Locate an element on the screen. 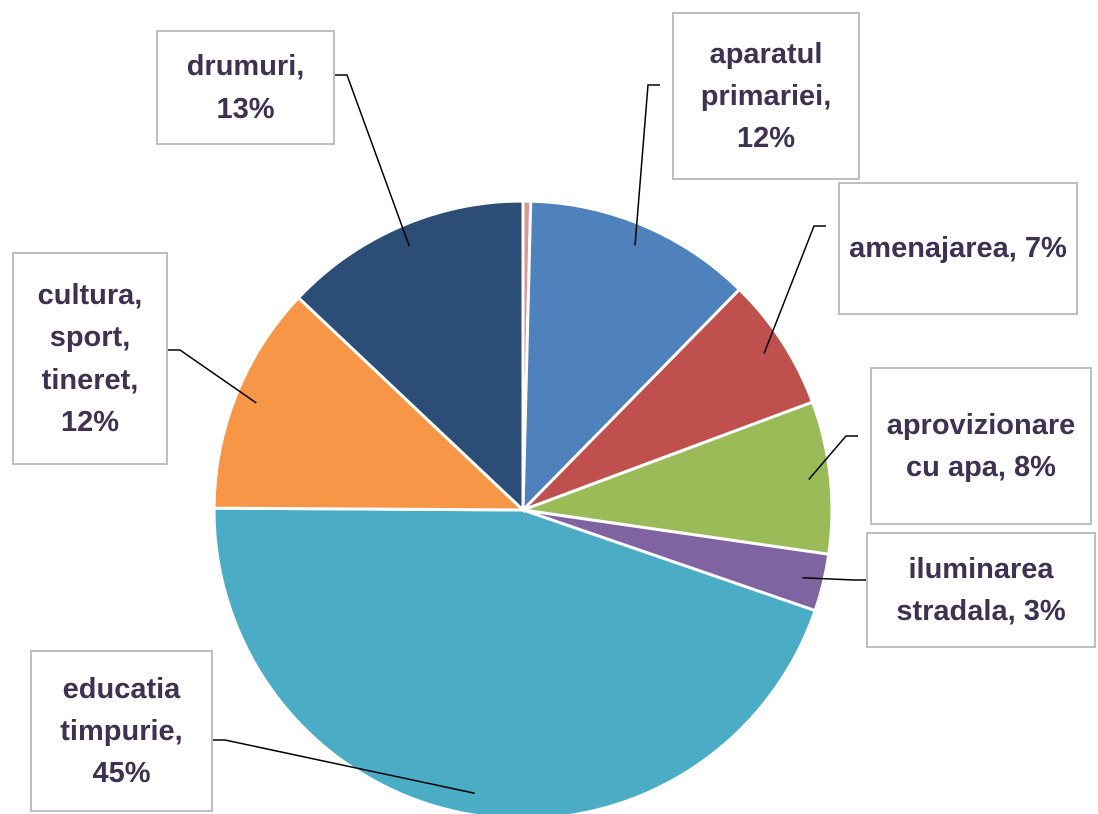  data-label: cultura, sport, tineret, 12% is located at coordinates (90, 358).